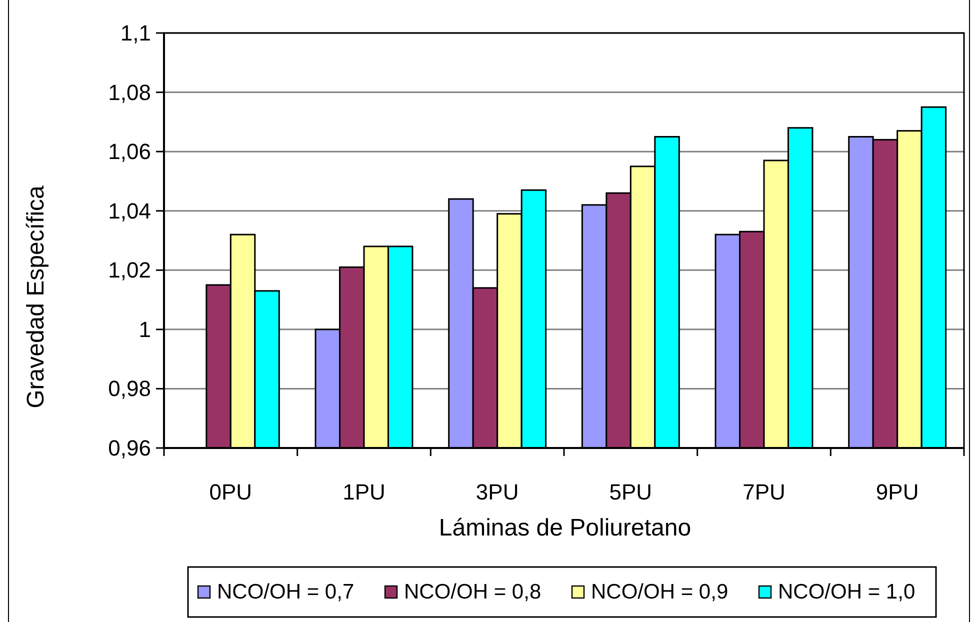 This screenshot has width=972, height=622. I want to click on x-tick-label: 3PU, so click(497, 492).